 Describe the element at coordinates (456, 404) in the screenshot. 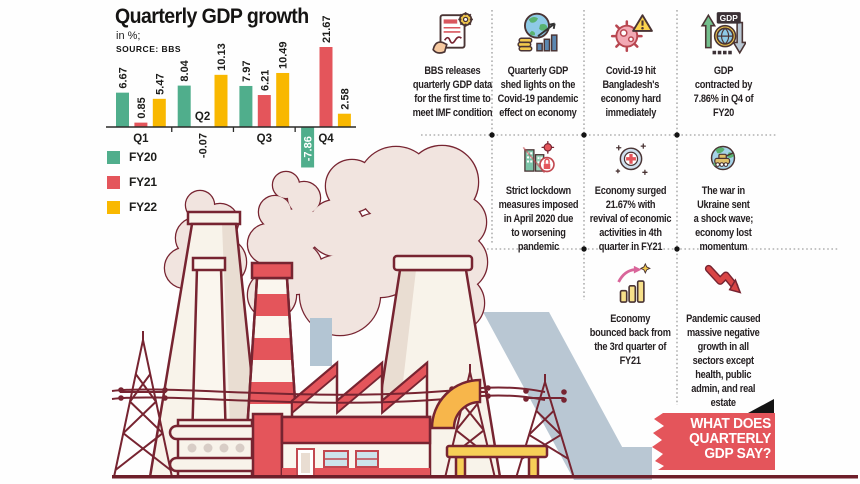

I see `yellow-arch` at that location.